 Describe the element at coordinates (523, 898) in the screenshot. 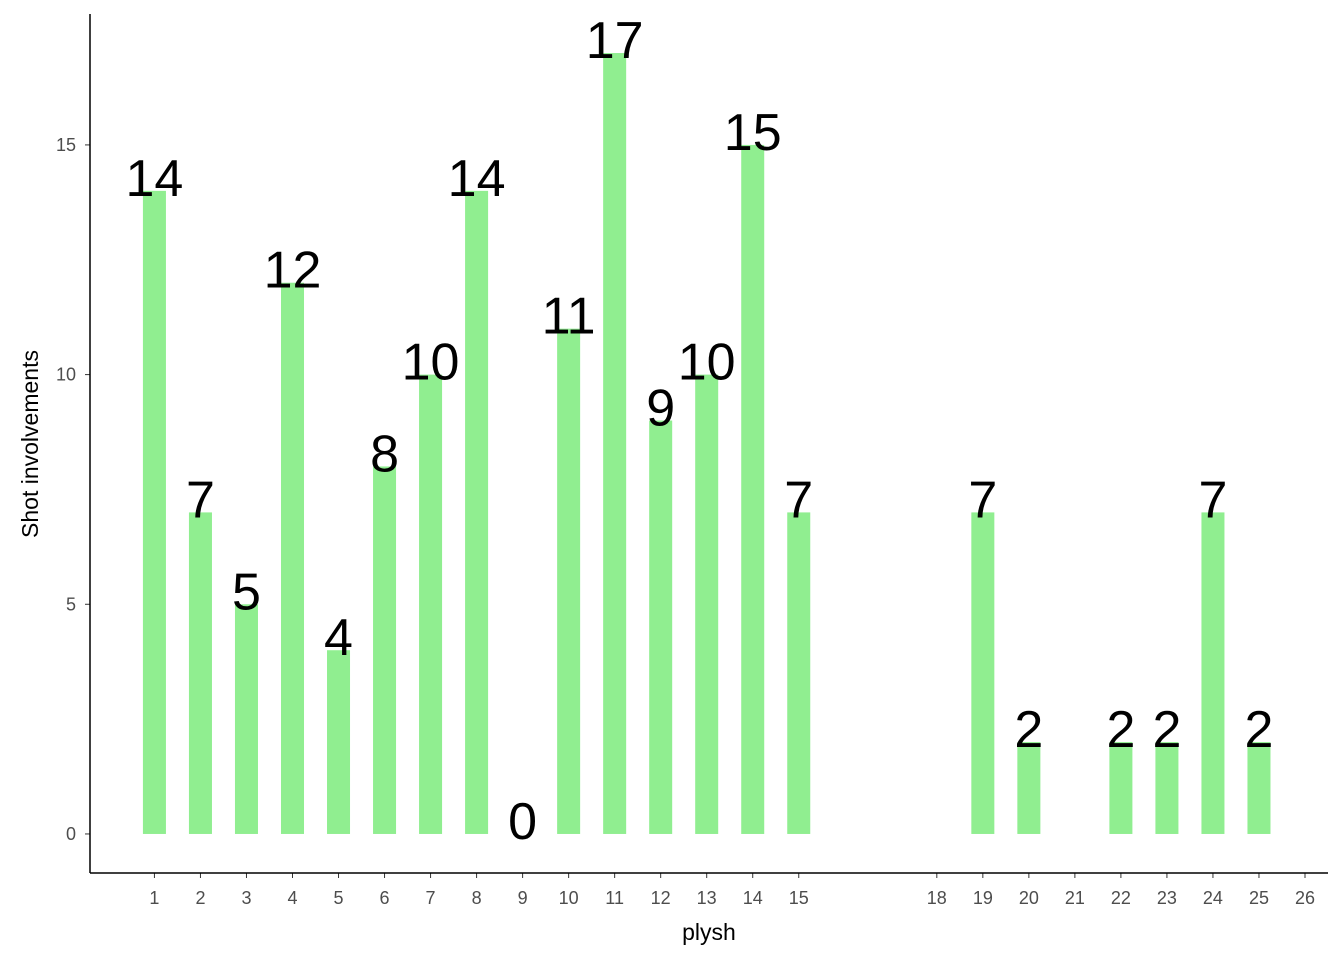

I see `x-tick-label: 9` at that location.